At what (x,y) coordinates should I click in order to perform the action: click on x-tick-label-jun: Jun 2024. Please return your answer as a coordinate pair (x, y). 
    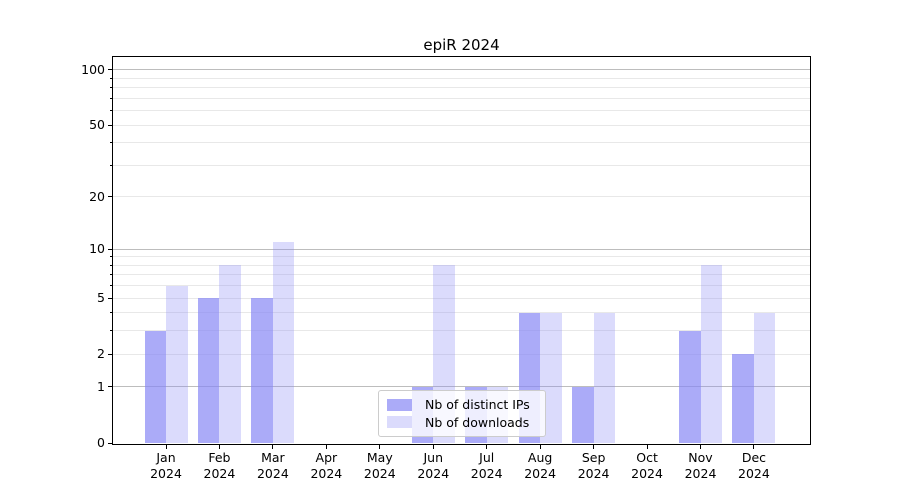
    Looking at the image, I should click on (433, 466).